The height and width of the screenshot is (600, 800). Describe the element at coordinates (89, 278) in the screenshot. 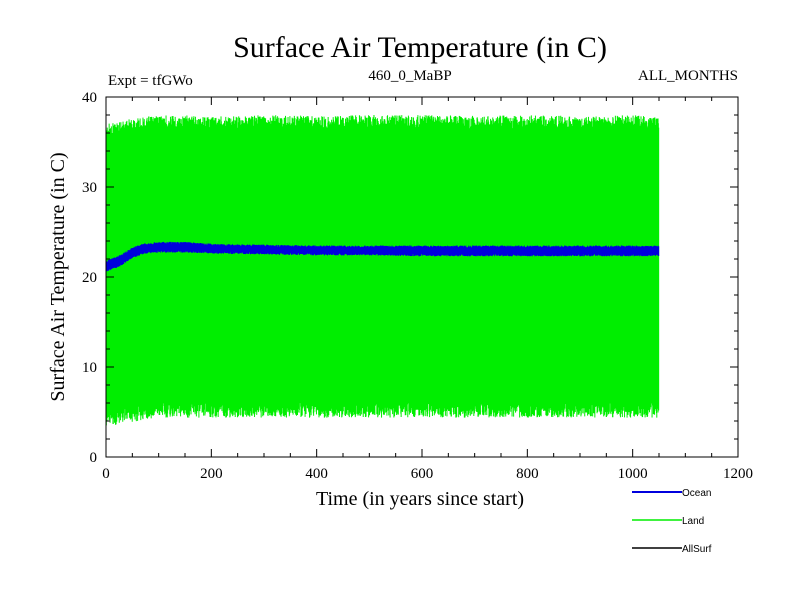

I see `y-tick-label: 20` at that location.